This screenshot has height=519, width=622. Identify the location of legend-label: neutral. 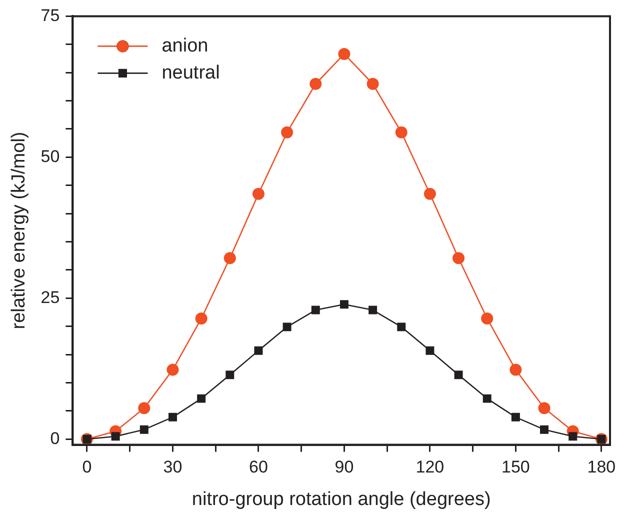
(191, 73).